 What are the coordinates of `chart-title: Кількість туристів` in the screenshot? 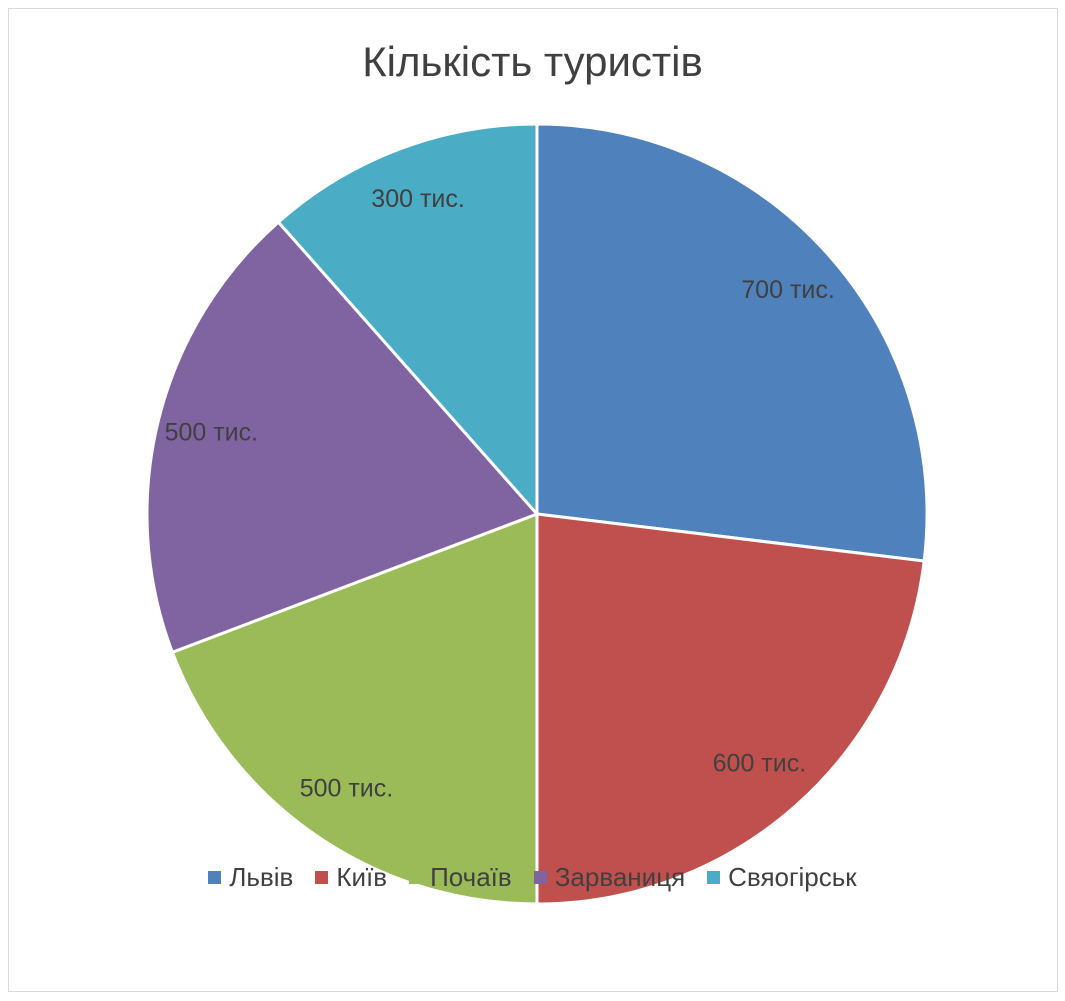 It's located at (532, 61).